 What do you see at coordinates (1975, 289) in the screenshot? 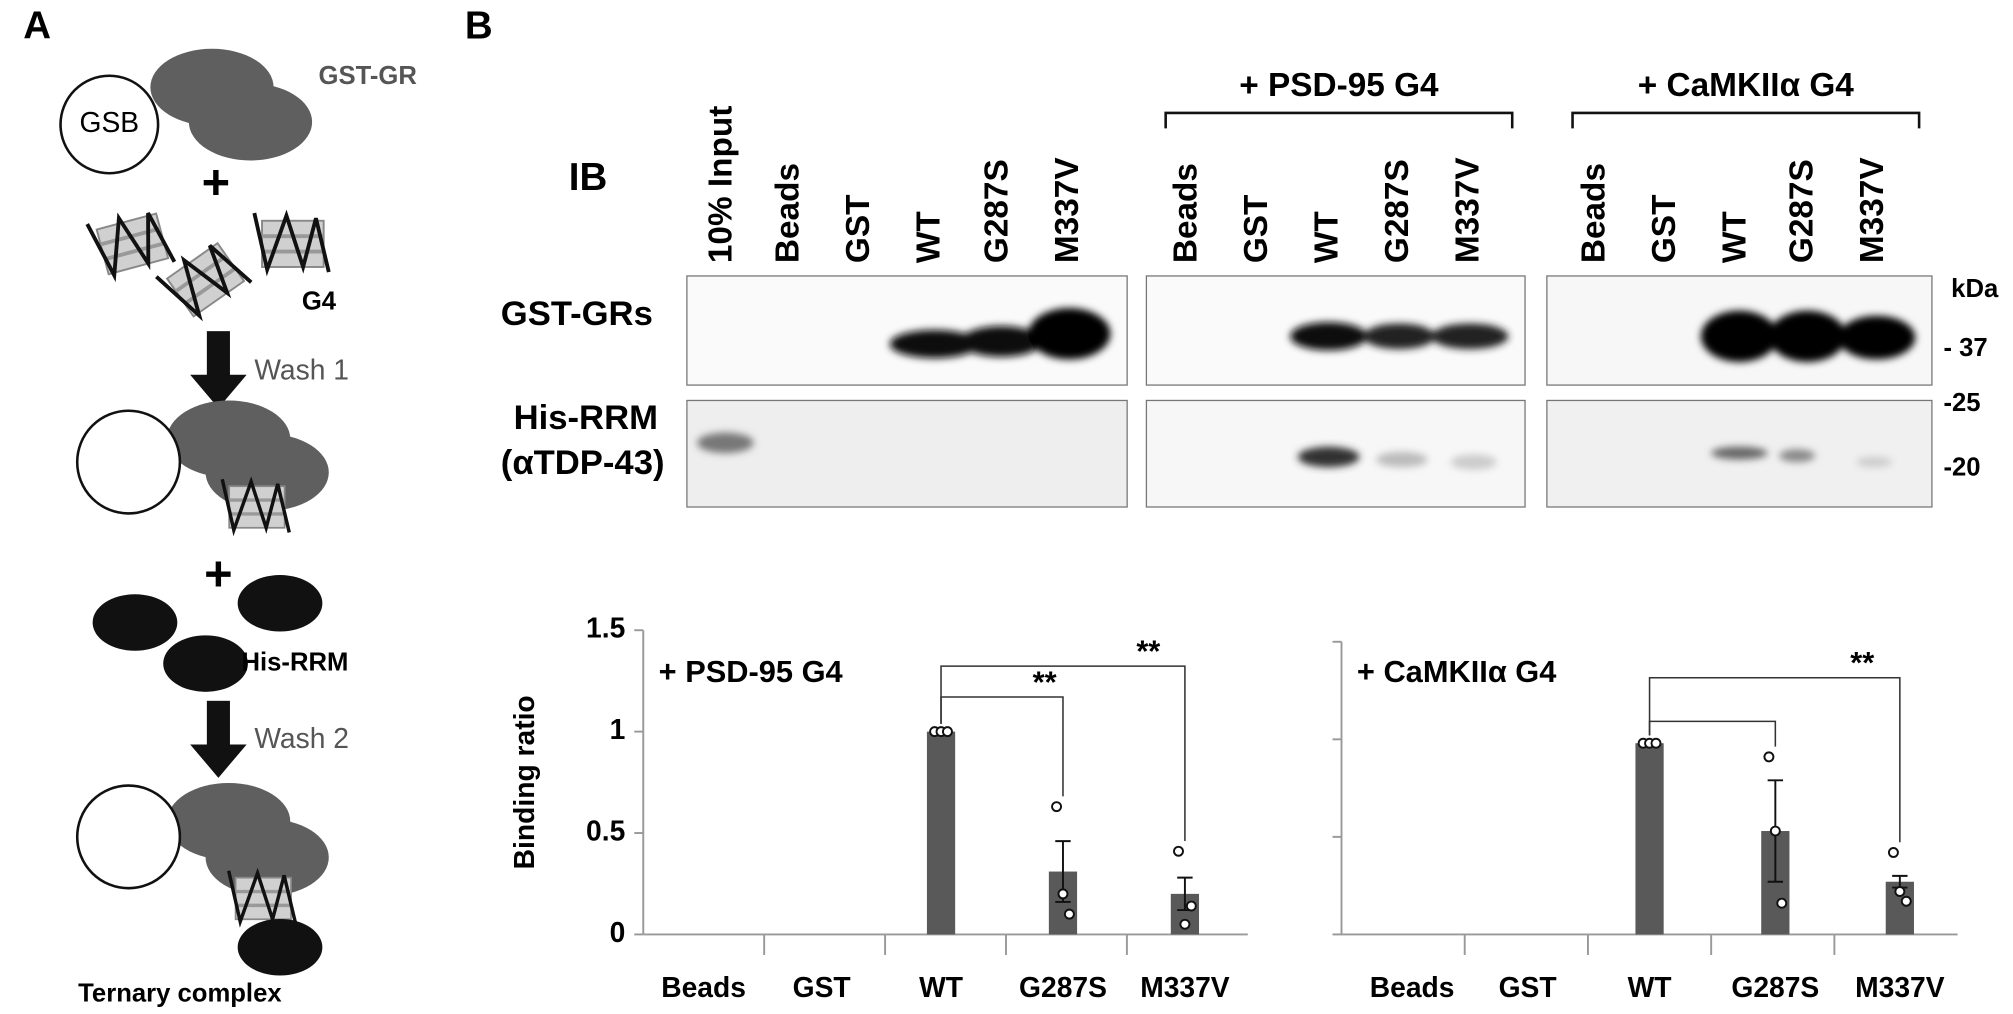
I see `marker-label: kDa` at bounding box center [1975, 289].